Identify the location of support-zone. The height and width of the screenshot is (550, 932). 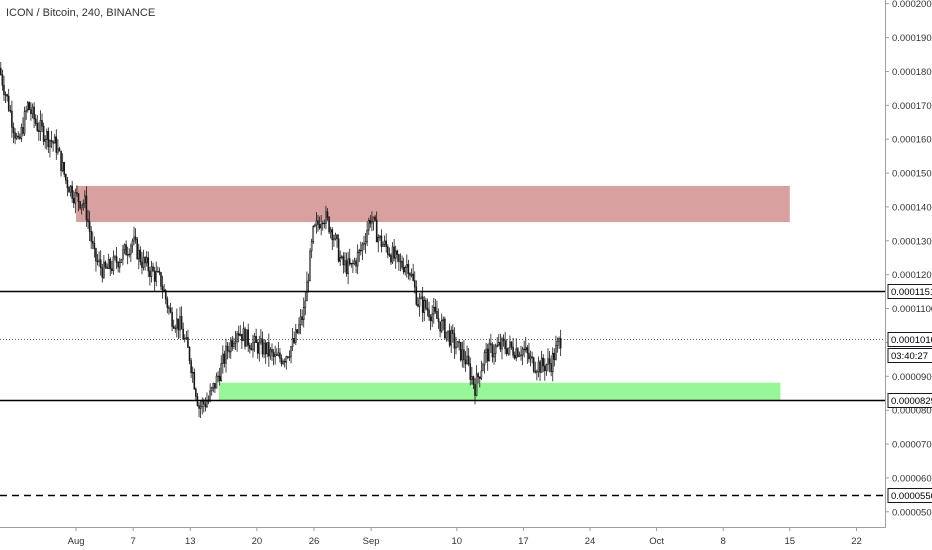
(499, 391).